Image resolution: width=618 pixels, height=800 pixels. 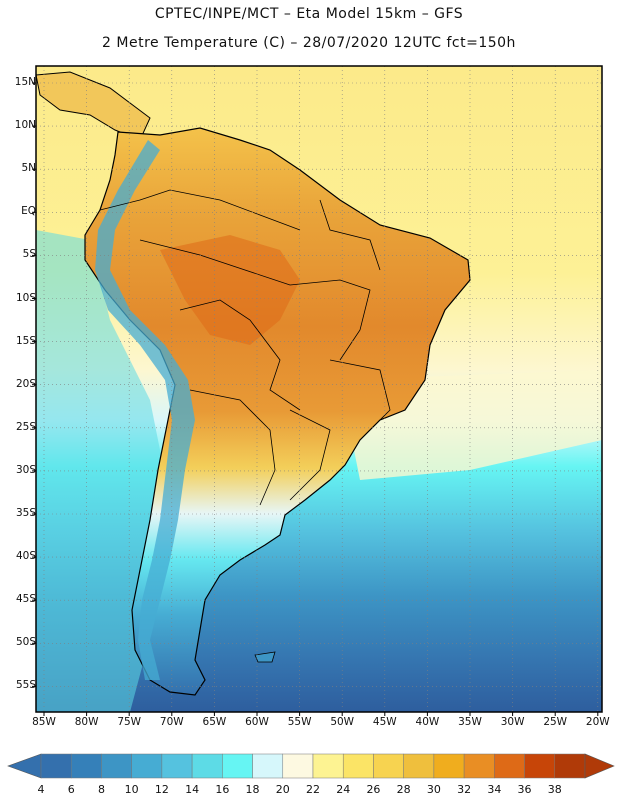 What do you see at coordinates (25, 685) in the screenshot?
I see `lat-label: 55S` at bounding box center [25, 685].